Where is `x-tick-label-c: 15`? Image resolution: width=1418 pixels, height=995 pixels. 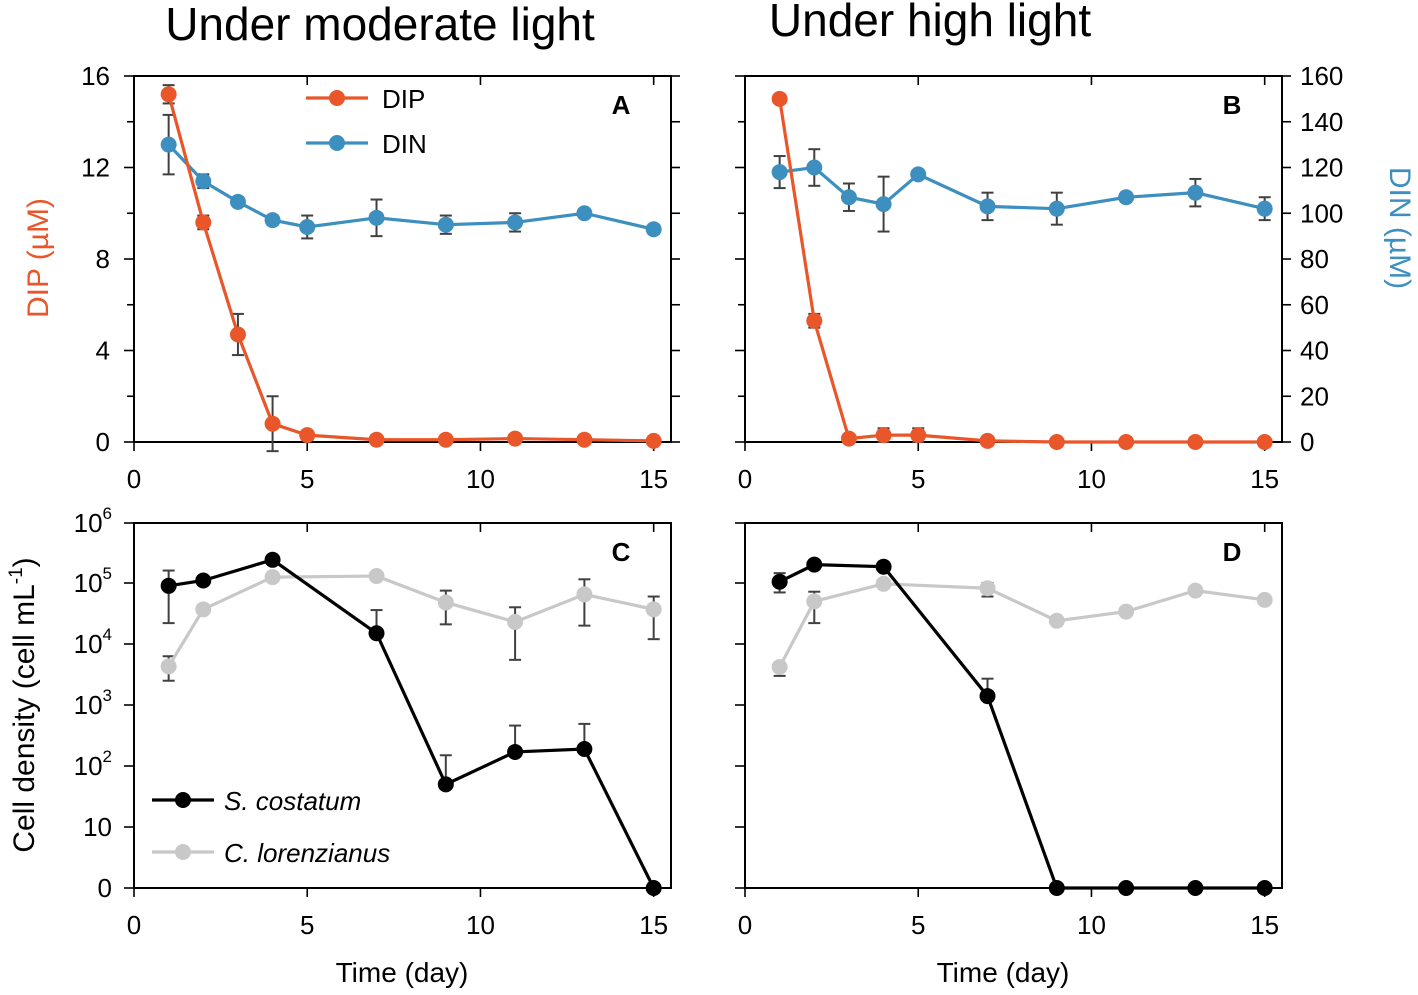 x-tick-label-c: 15 is located at coordinates (653, 925).